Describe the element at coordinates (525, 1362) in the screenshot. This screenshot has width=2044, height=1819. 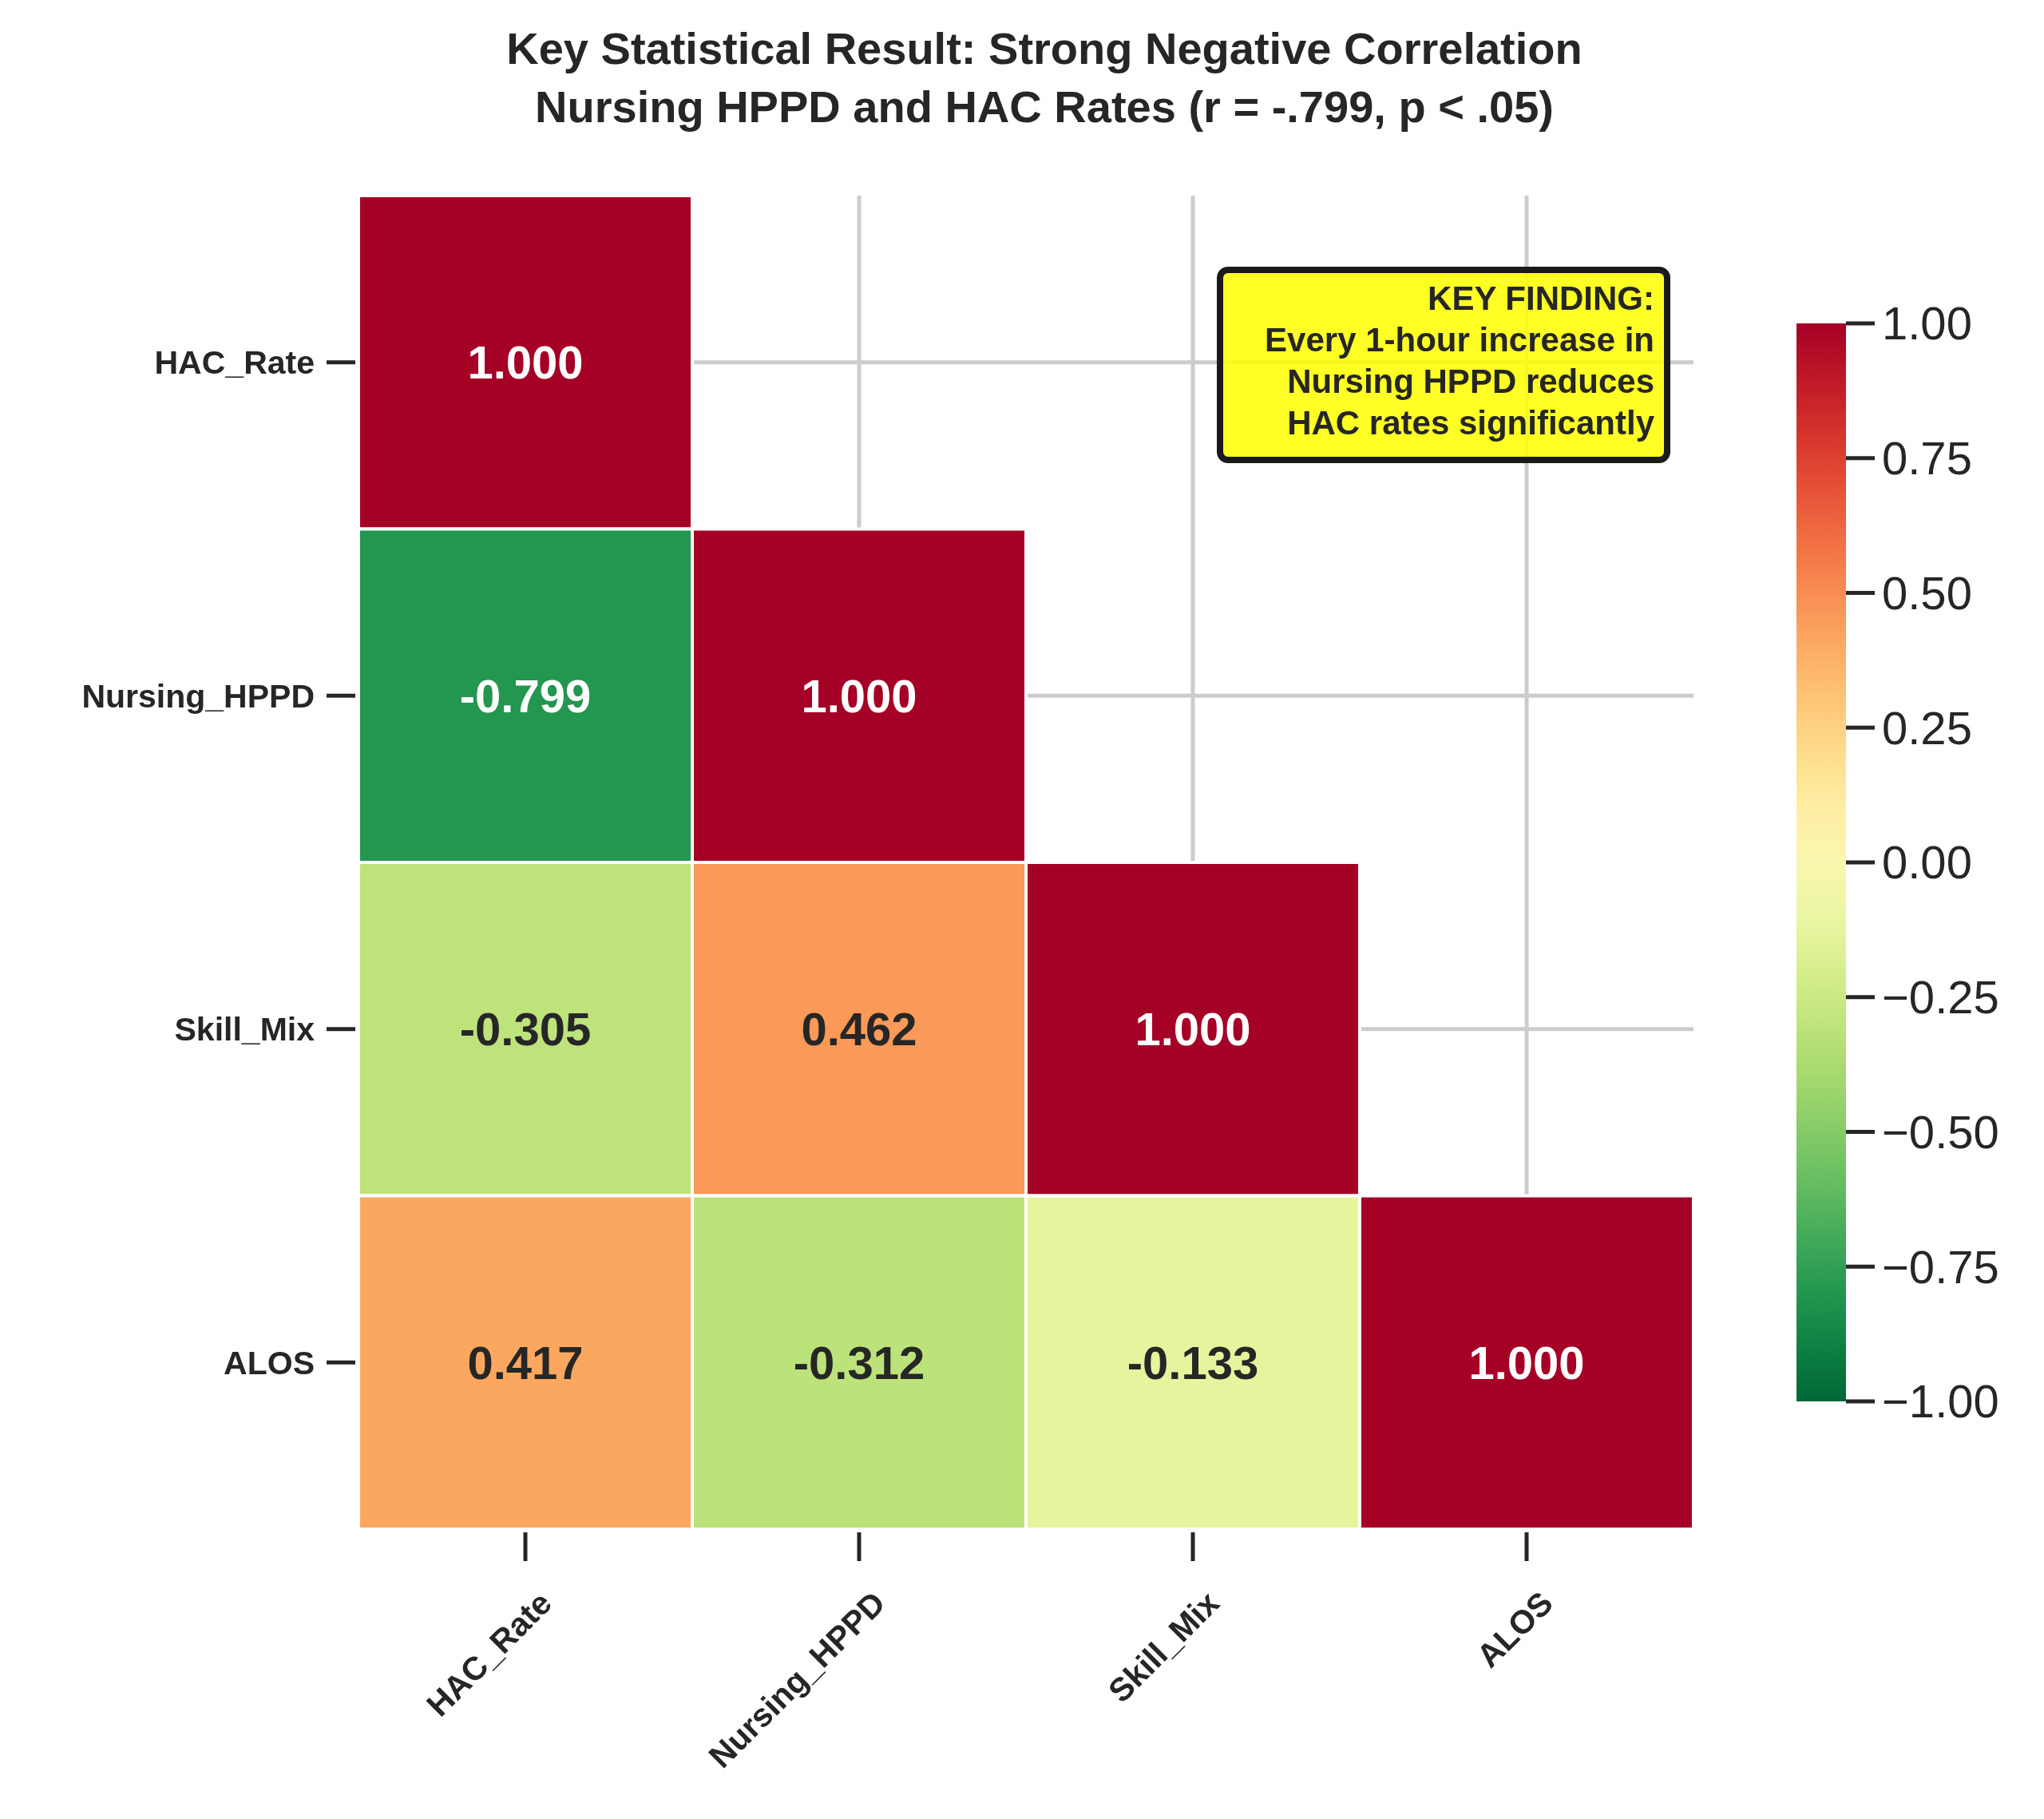
I see `data-label: 0.417` at that location.